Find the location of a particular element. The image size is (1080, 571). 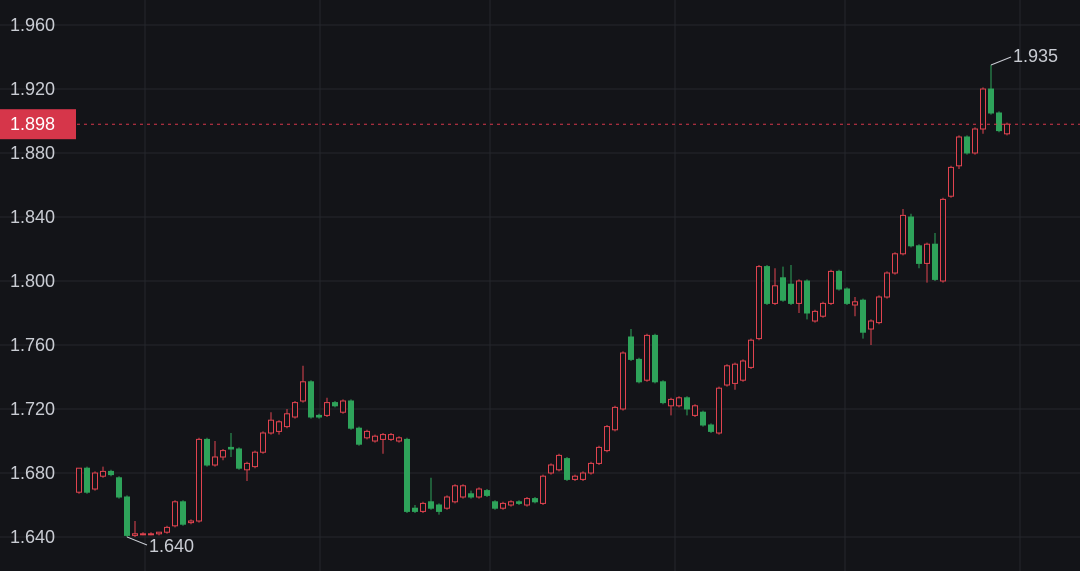

min-label: 1.640 is located at coordinates (171, 546).